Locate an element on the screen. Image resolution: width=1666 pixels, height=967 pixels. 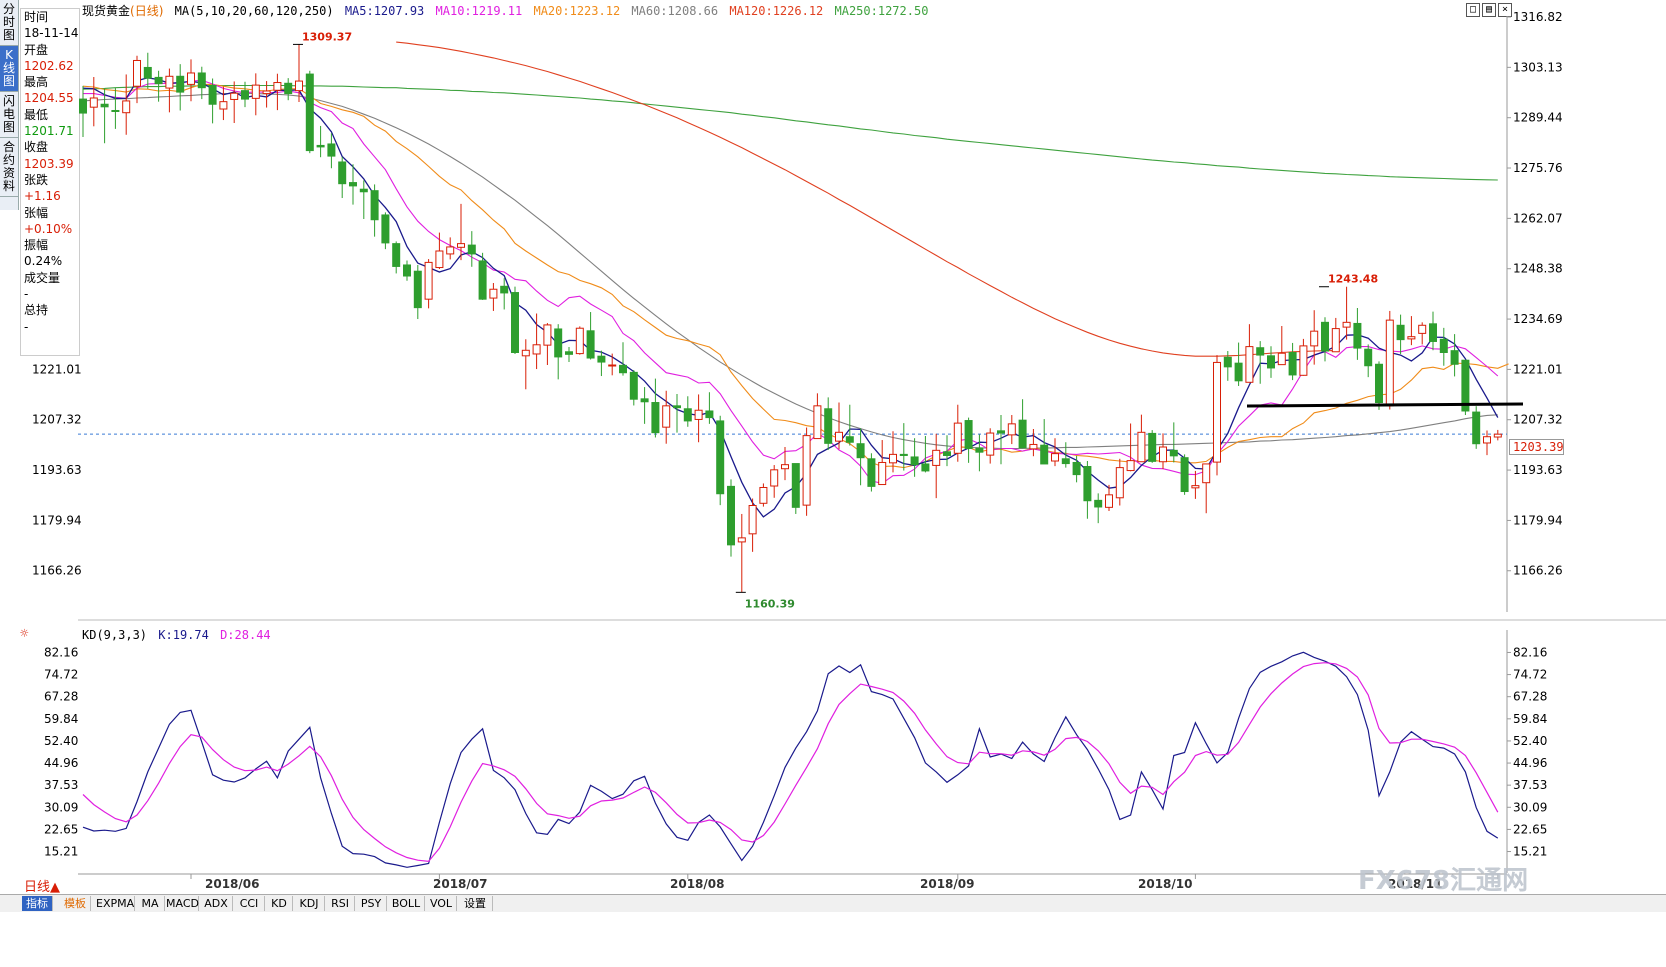
tab-ma: MA is located at coordinates (150, 903).